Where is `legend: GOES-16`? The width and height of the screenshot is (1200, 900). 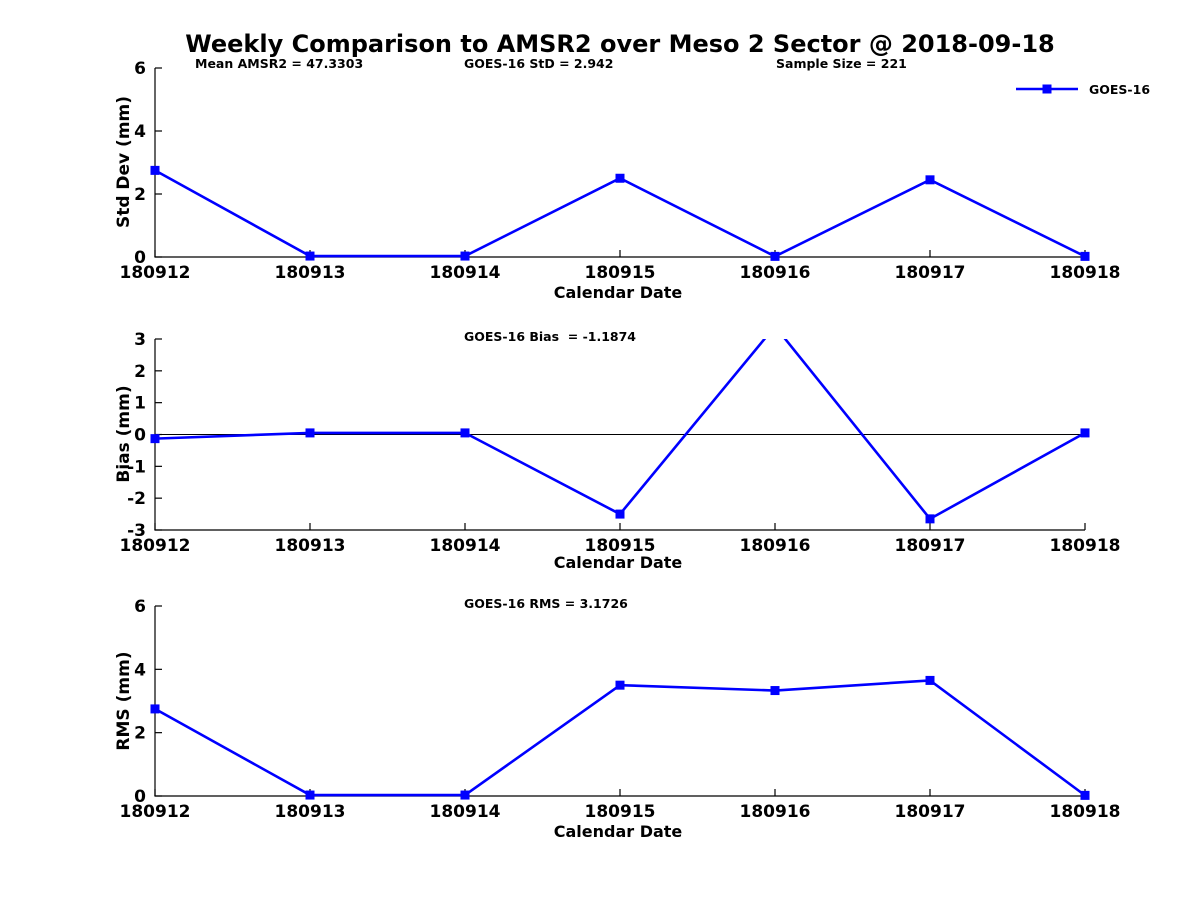 legend: GOES-16 is located at coordinates (1082, 89).